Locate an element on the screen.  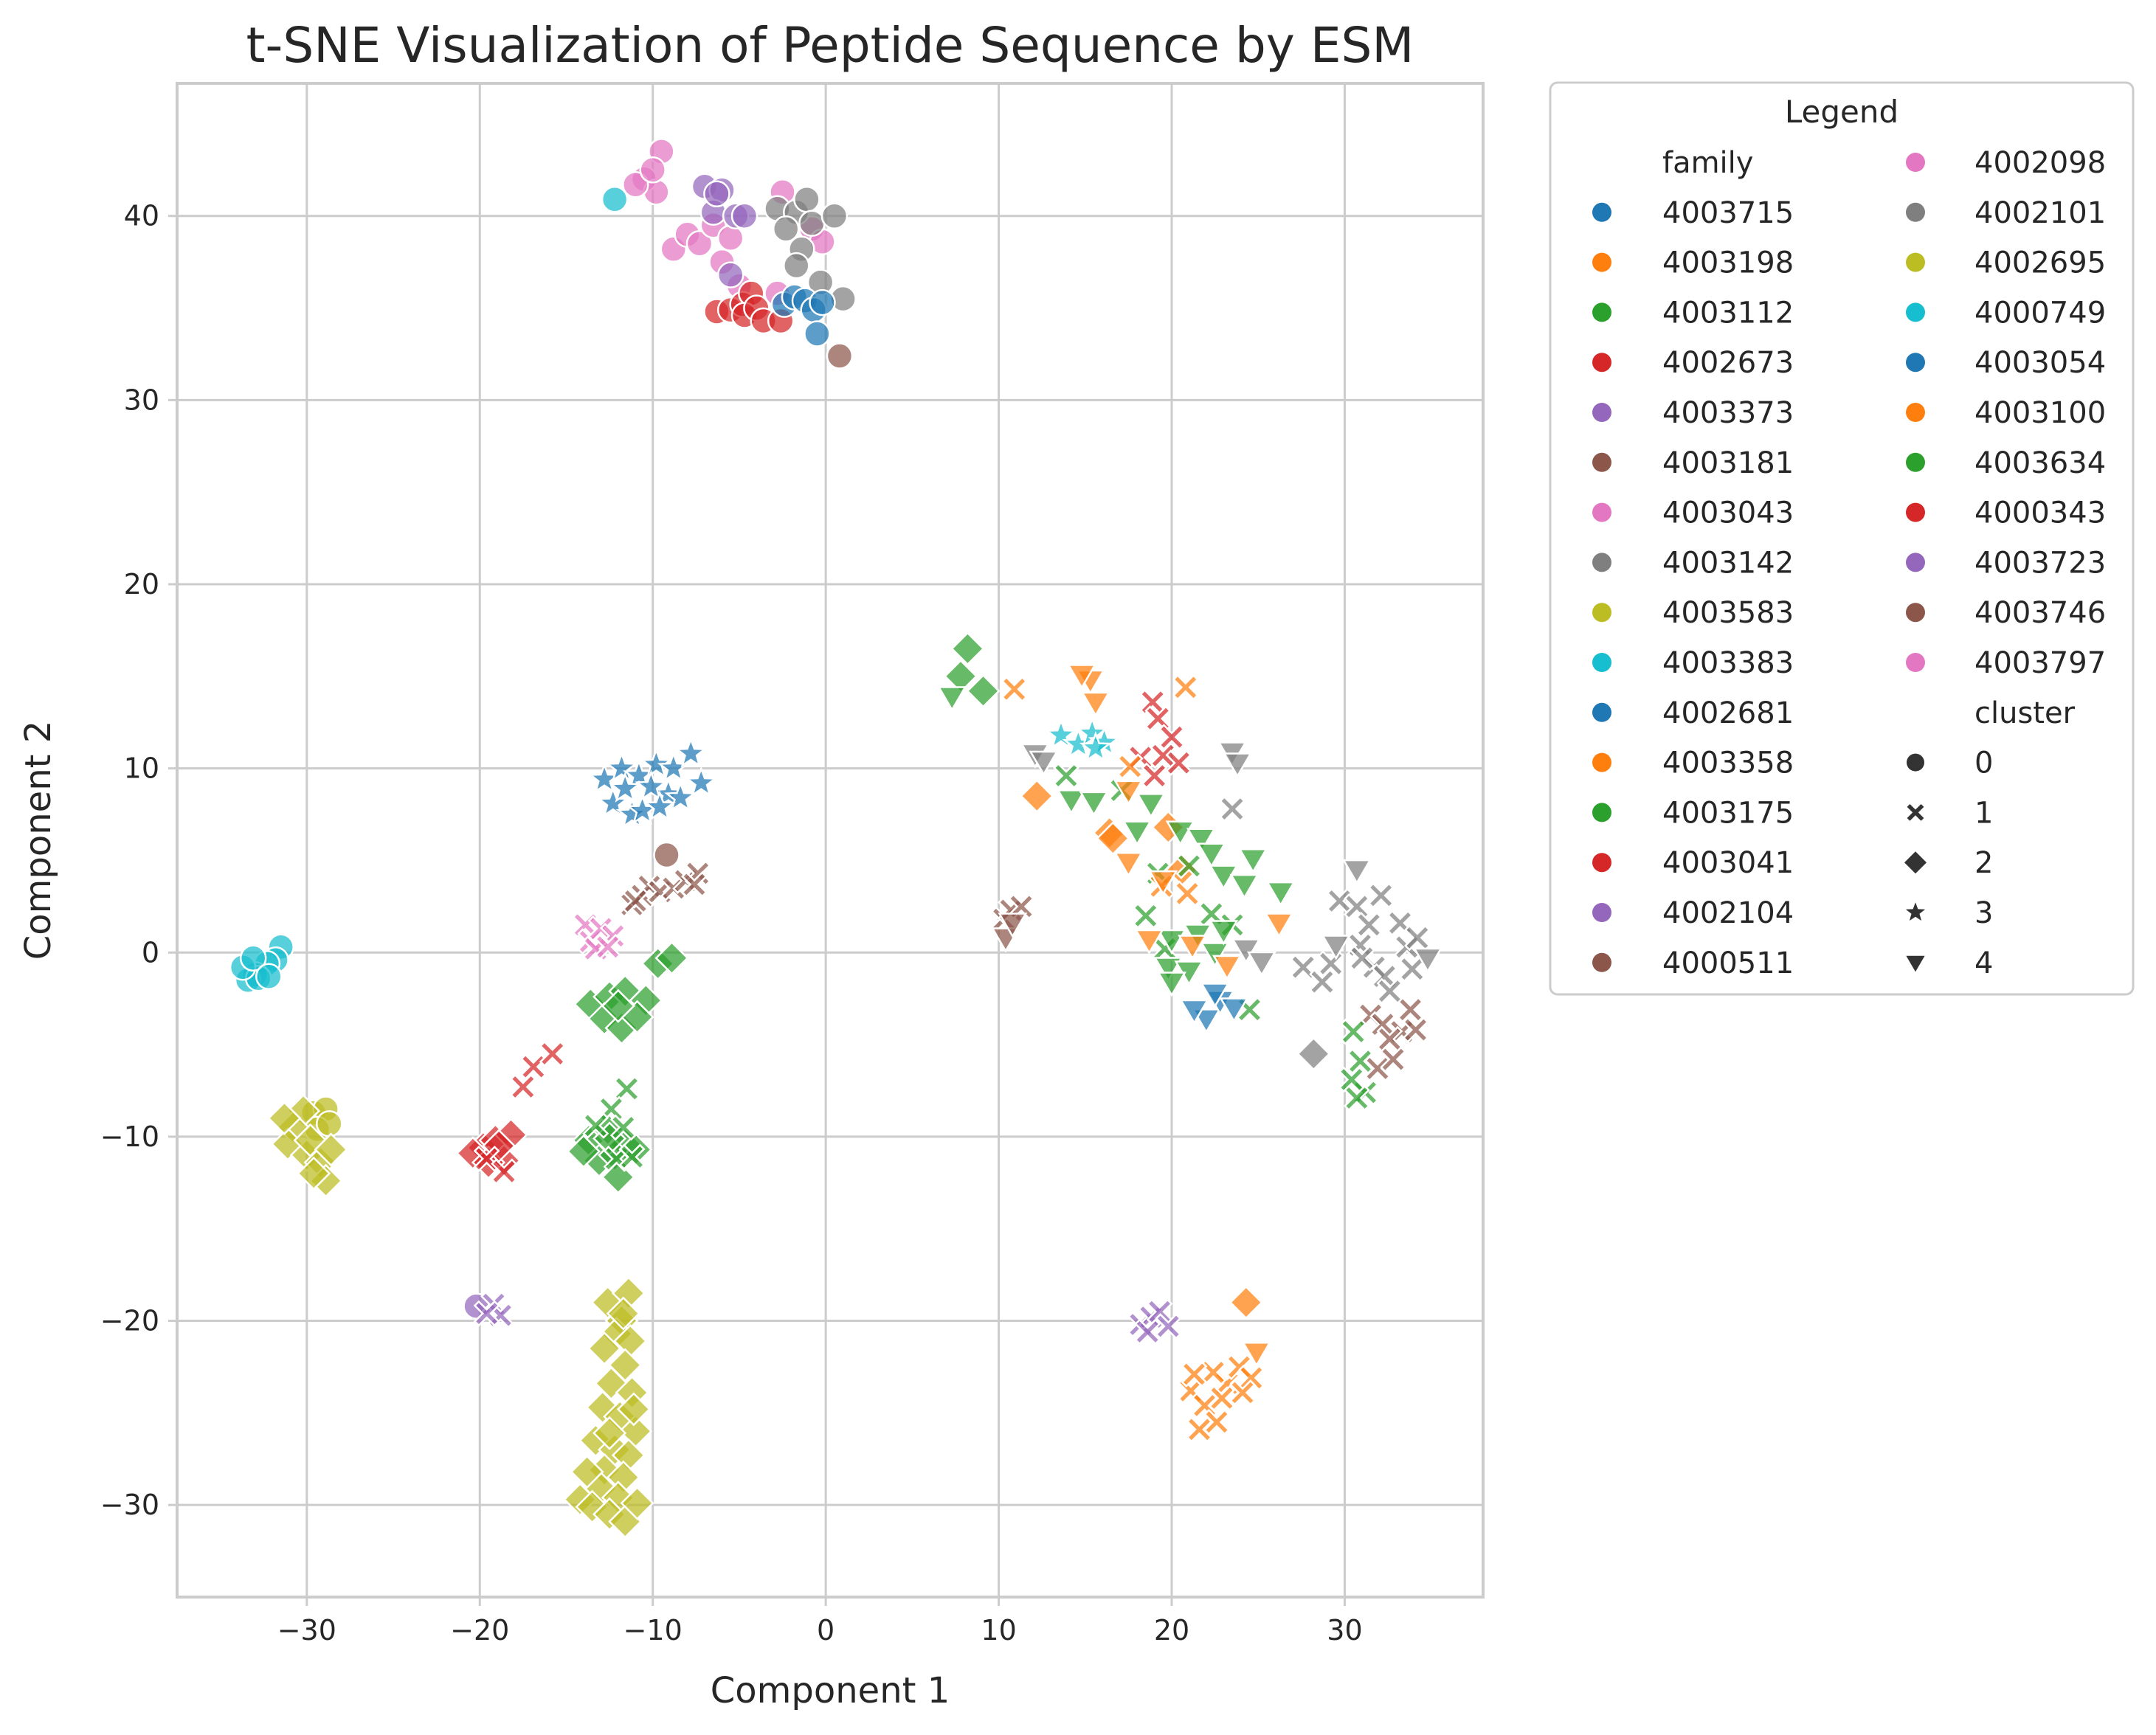
legend-title: Legend is located at coordinates (1841, 112).